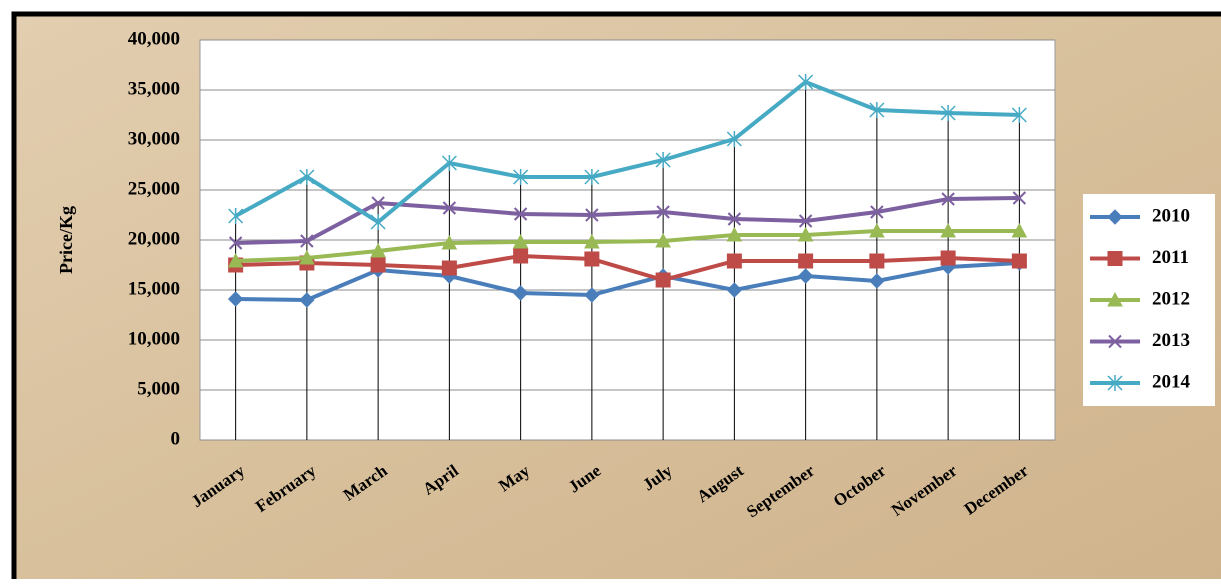 The image size is (1221, 584). I want to click on legend-label: 2011, so click(1170, 257).